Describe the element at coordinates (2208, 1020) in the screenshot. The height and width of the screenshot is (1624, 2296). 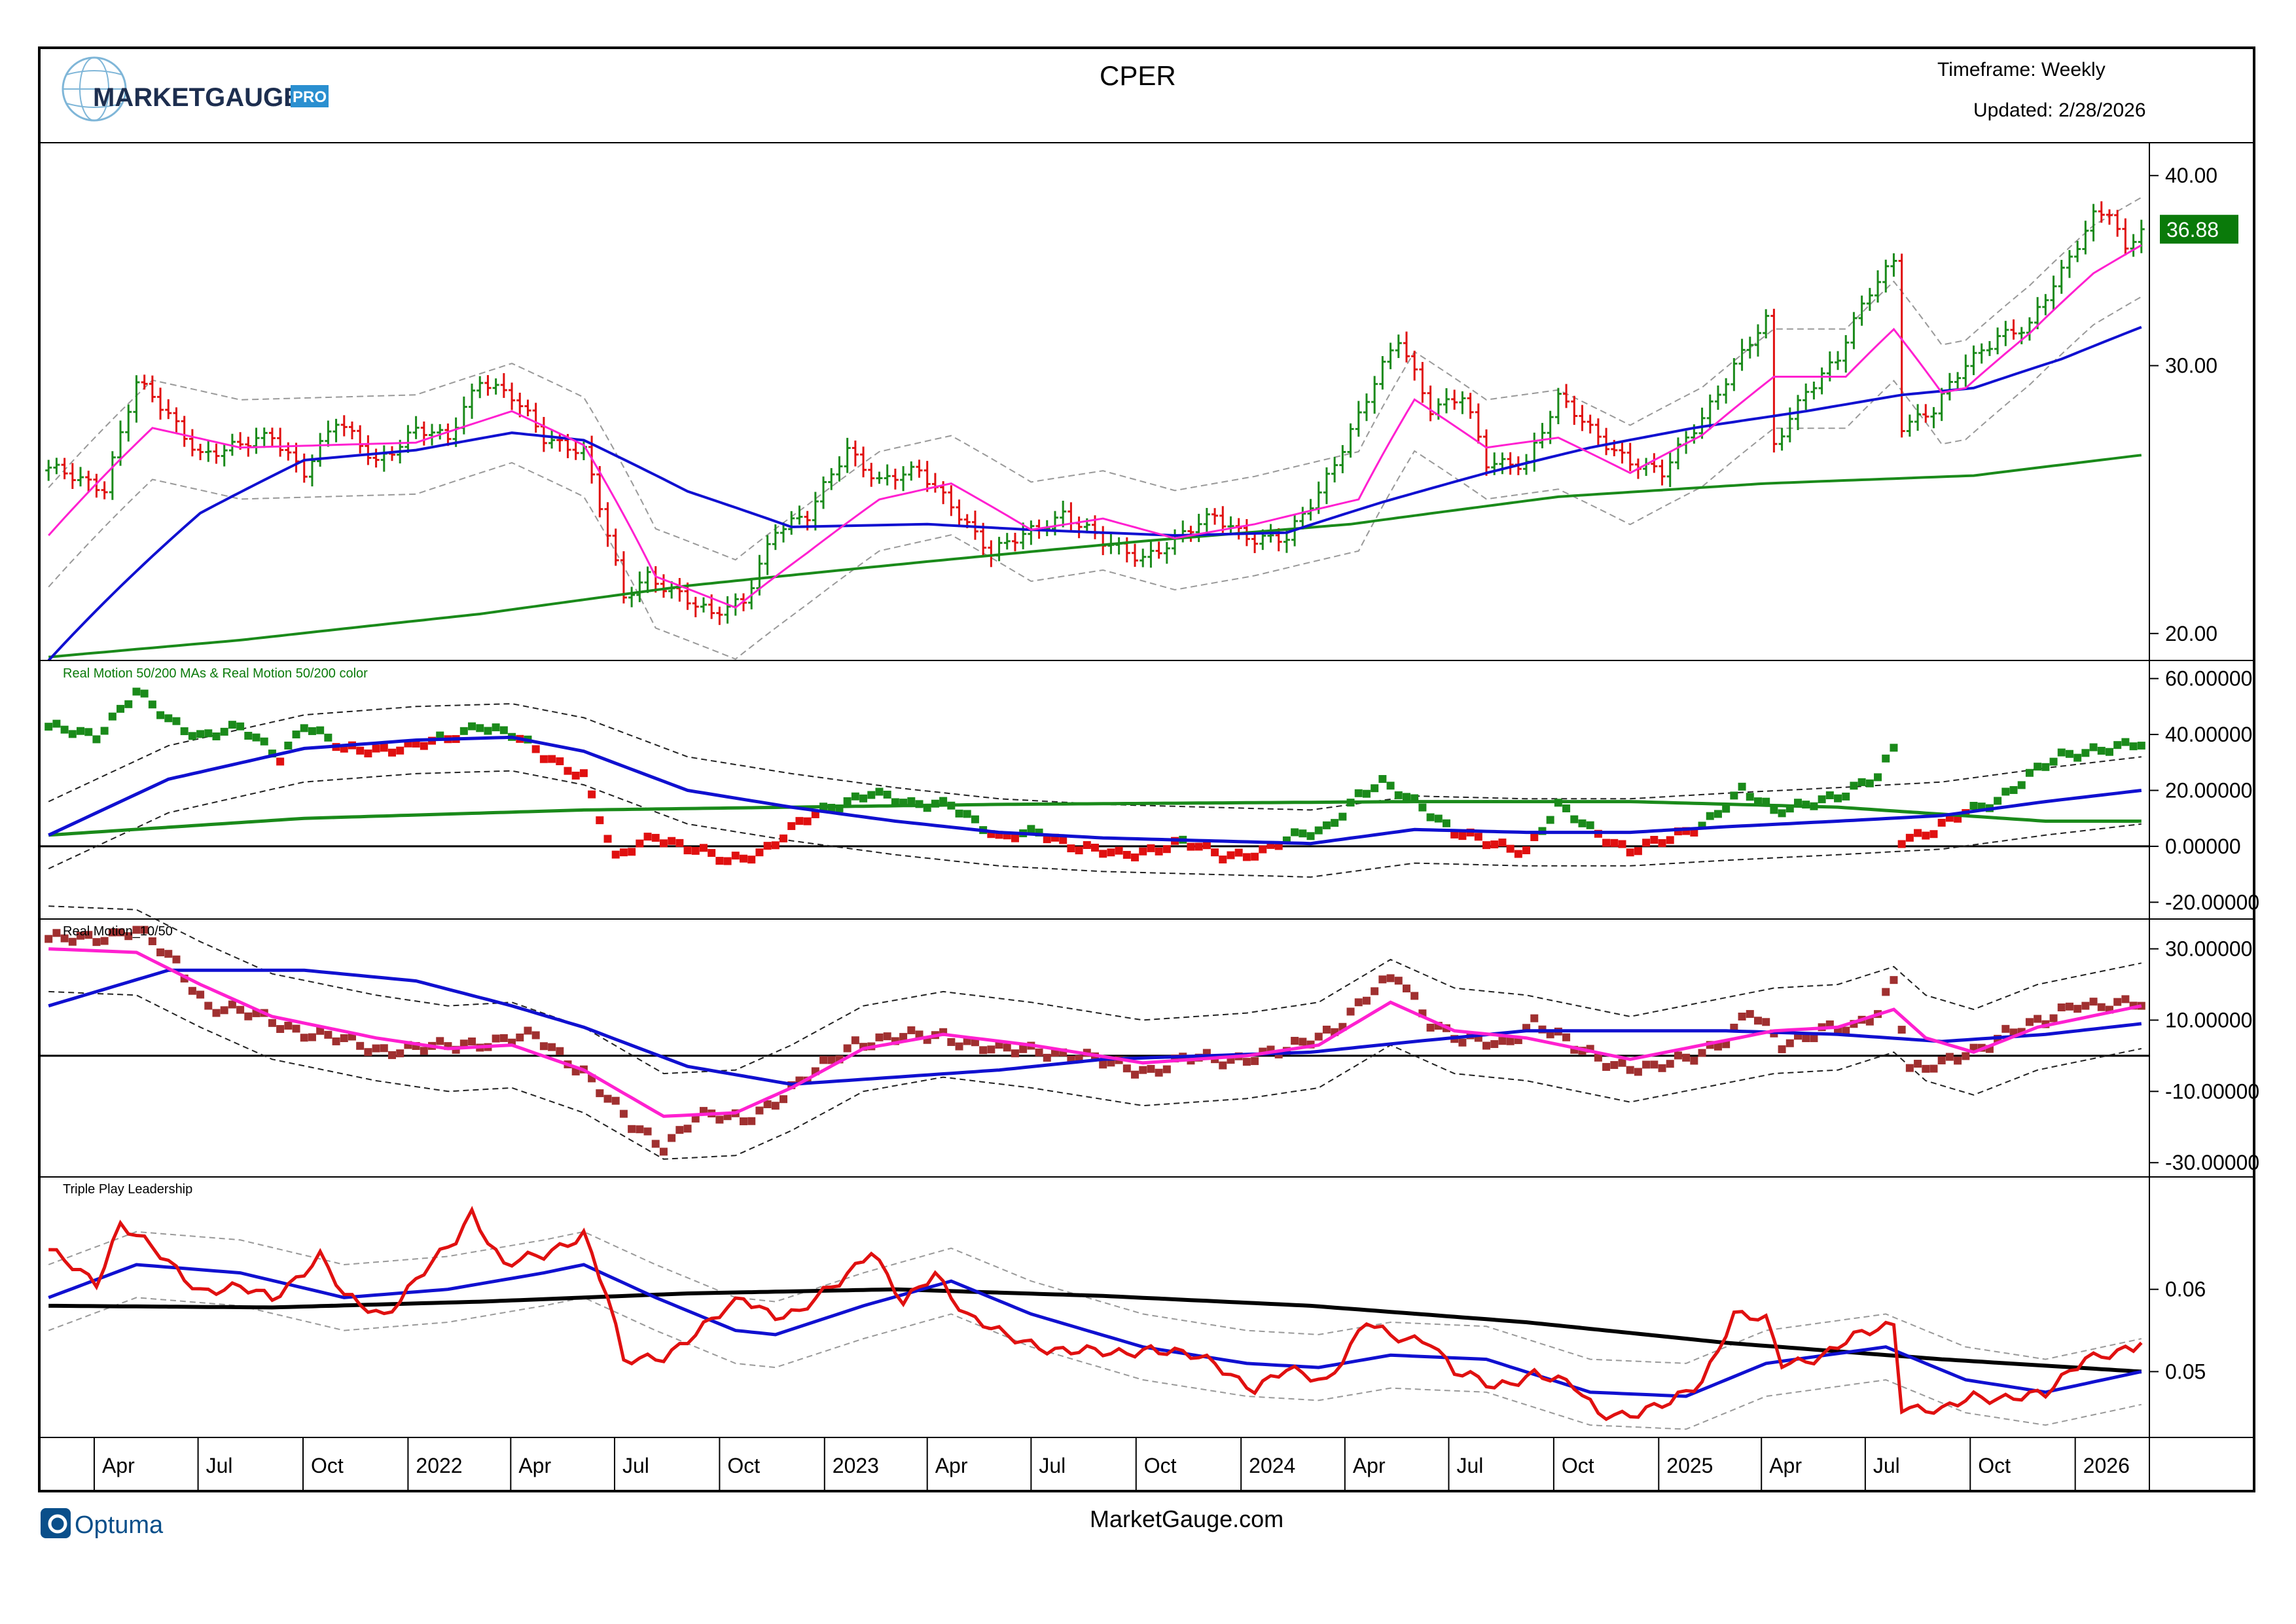
I see `y-tick-label: 10.00000` at that location.